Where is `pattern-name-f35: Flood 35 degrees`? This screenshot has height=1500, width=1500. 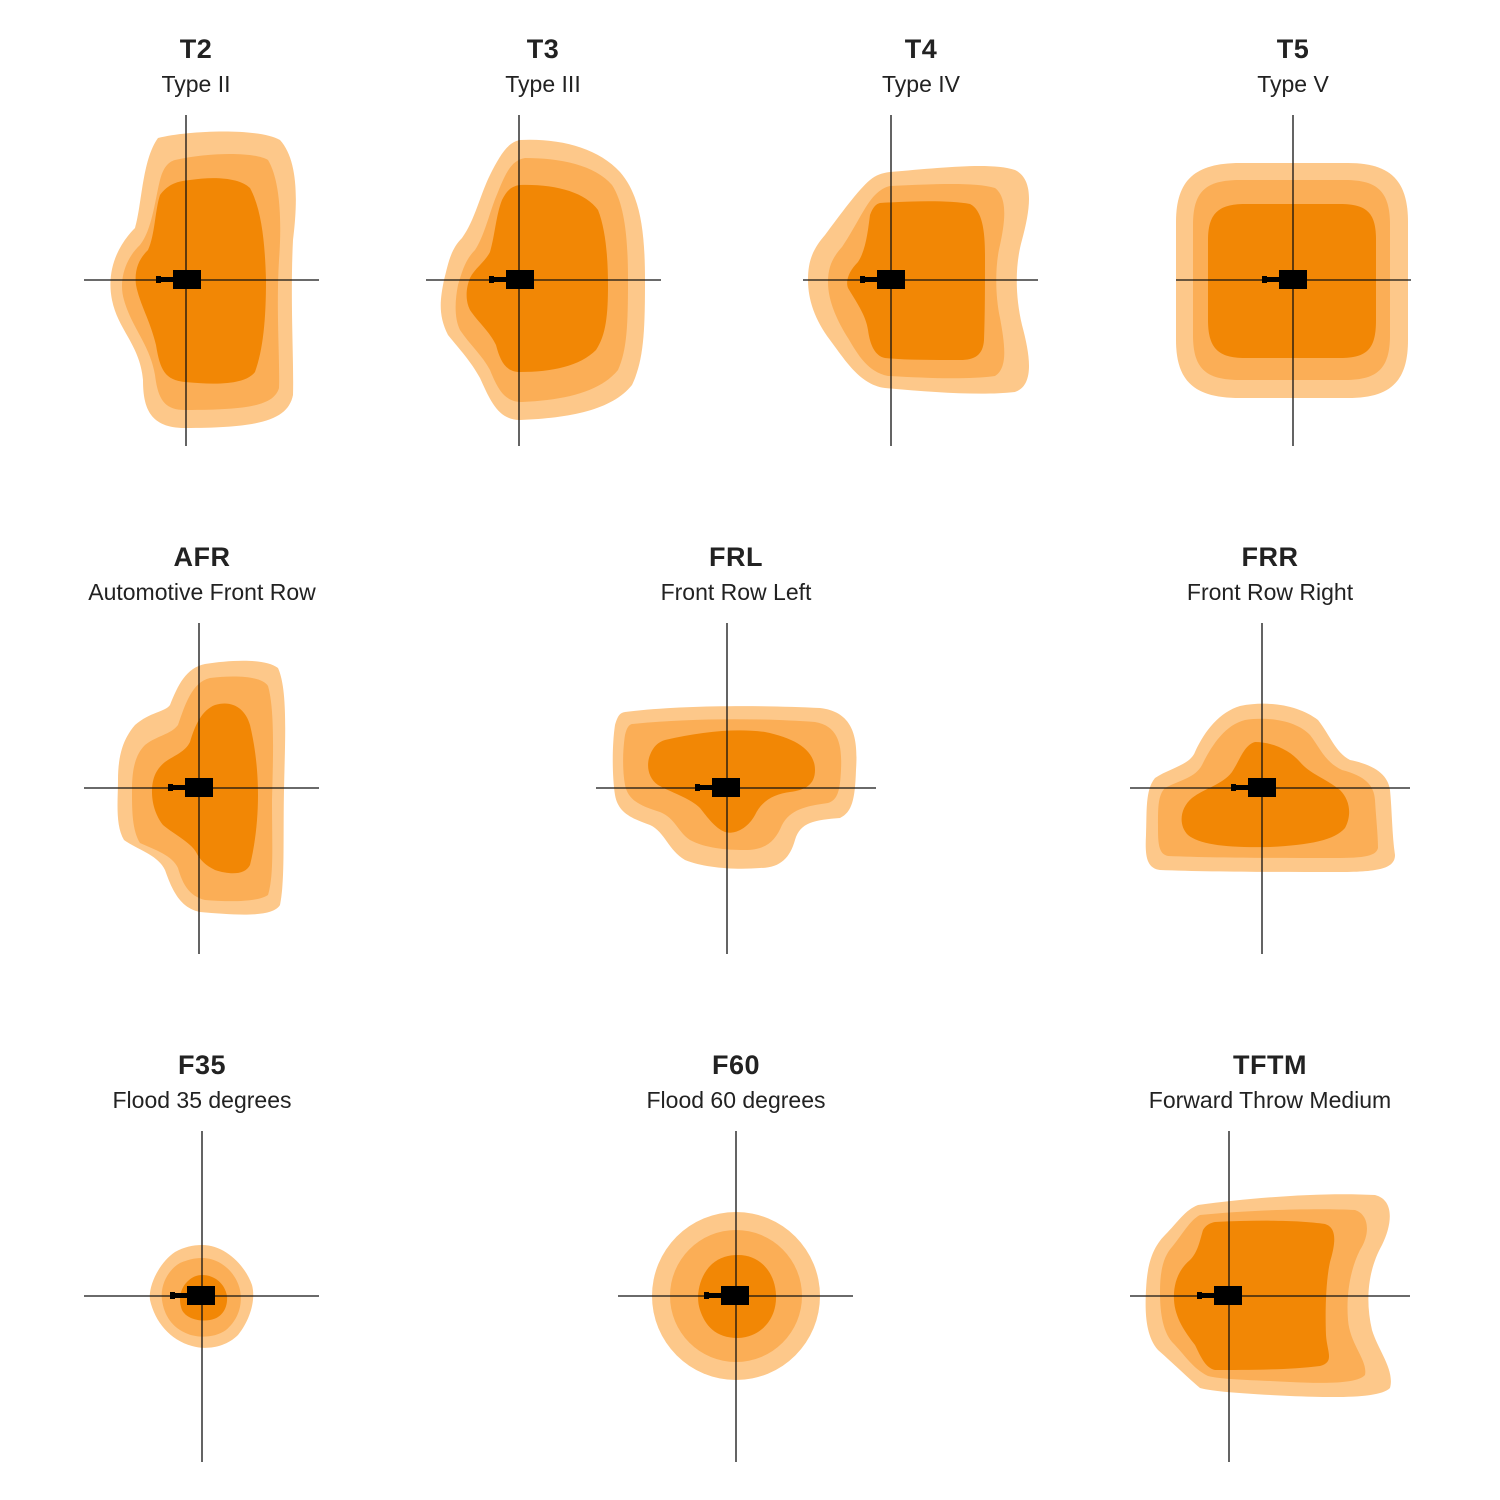 pattern-name-f35: Flood 35 degrees is located at coordinates (202, 1100).